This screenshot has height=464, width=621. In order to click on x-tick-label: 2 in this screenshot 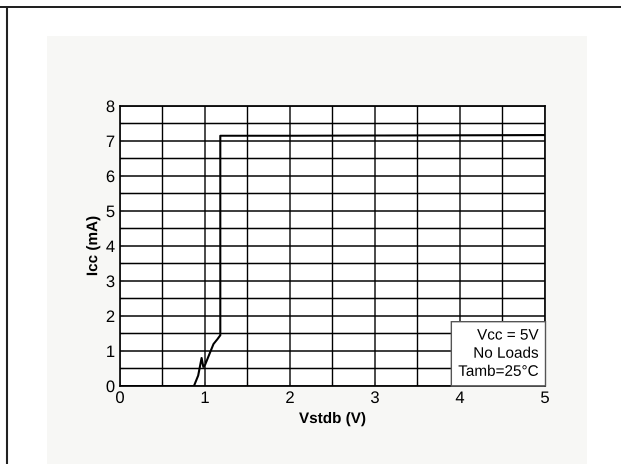, I will do `click(290, 397)`.